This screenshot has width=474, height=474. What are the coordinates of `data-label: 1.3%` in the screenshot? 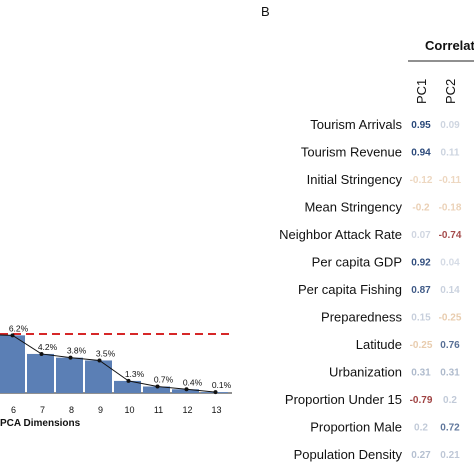 It's located at (135, 374).